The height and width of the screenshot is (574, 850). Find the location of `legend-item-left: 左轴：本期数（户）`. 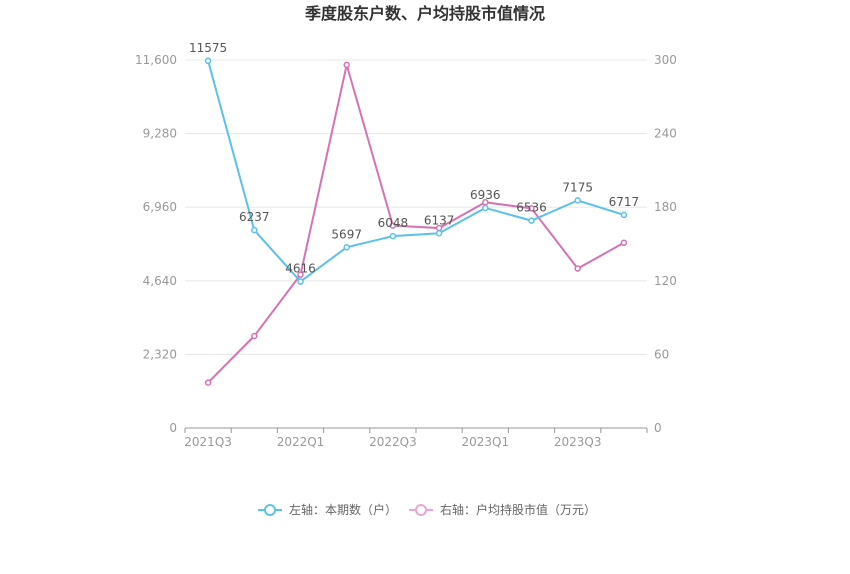

legend-item-left: 左轴：本期数（户） is located at coordinates (327, 509).